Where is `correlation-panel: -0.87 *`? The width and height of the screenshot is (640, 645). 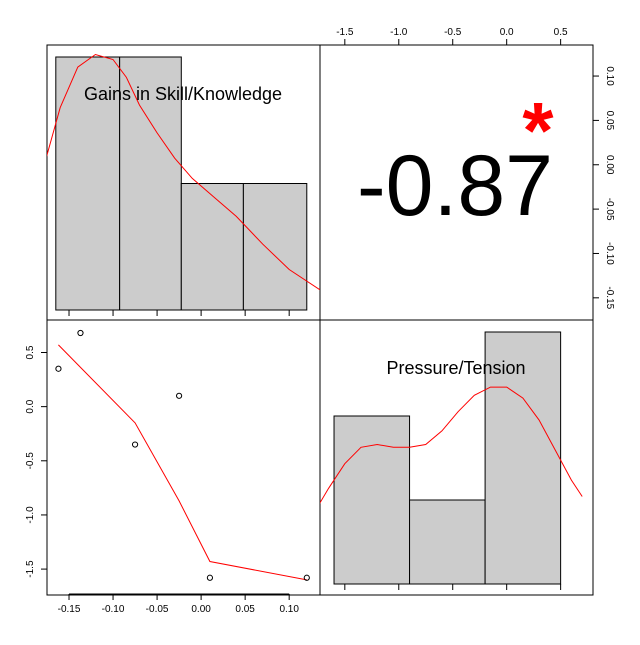 correlation-panel: -0.87 * is located at coordinates (455, 160).